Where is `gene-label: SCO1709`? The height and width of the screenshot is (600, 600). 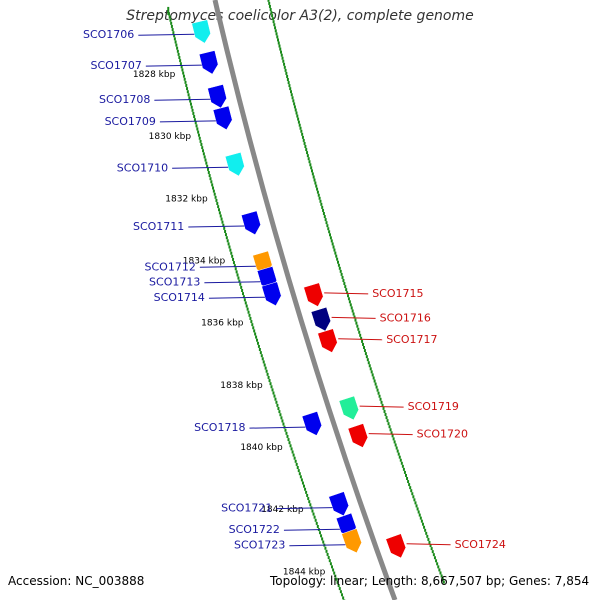 gene-label: SCO1709 is located at coordinates (130, 121).